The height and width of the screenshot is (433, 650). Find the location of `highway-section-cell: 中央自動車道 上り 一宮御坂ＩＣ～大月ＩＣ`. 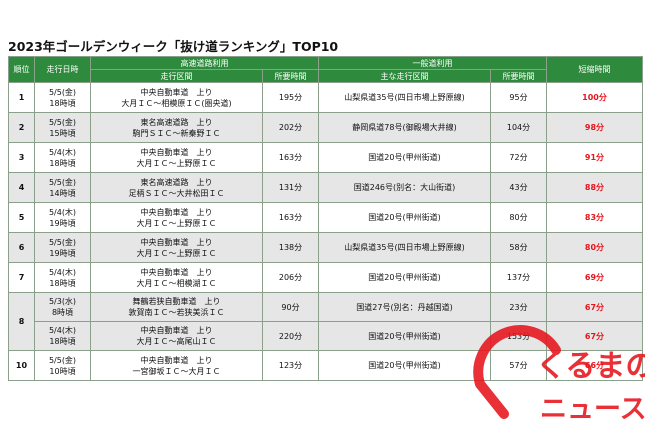

highway-section-cell: 中央自動車道 上り 一宮御坂ＩＣ～大月ＩＣ is located at coordinates (176, 365).